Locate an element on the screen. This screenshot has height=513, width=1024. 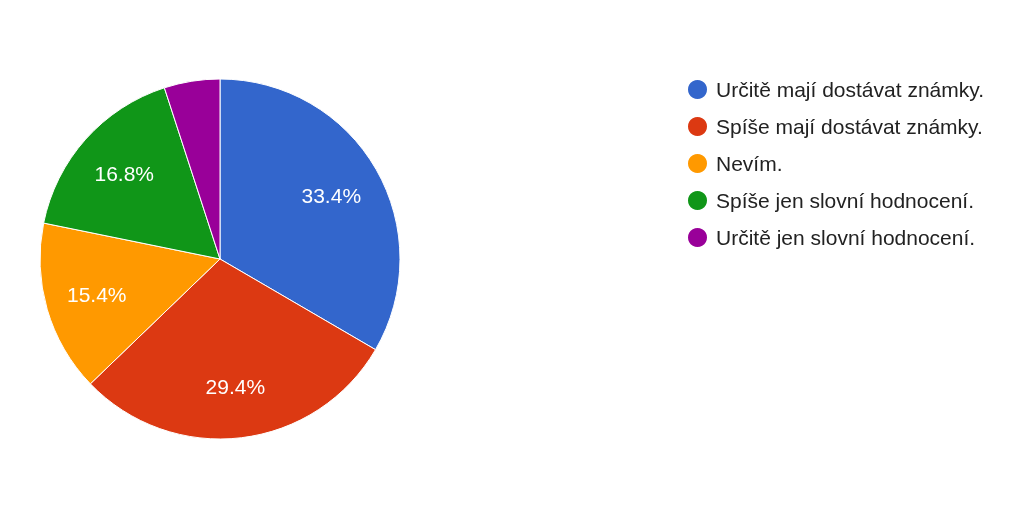
legend-label: Nevím. is located at coordinates (749, 163).